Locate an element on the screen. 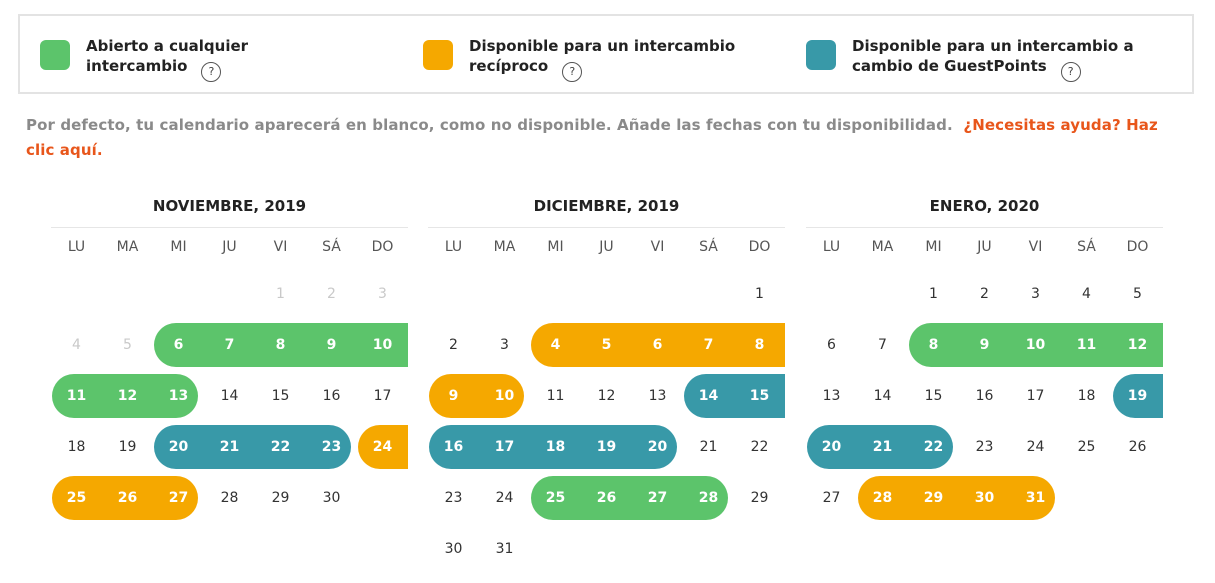 The width and height of the screenshot is (1215, 583). day-number: 8 is located at coordinates (759, 345).